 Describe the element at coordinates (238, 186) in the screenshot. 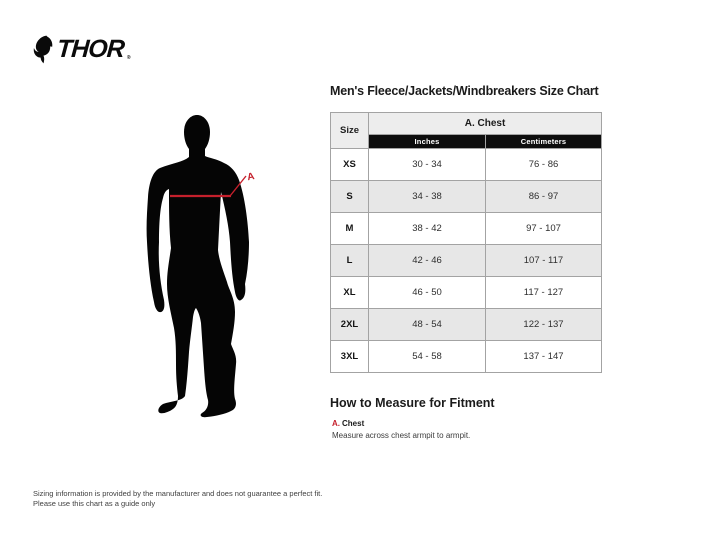

I see `chest-measure-leader-line` at that location.